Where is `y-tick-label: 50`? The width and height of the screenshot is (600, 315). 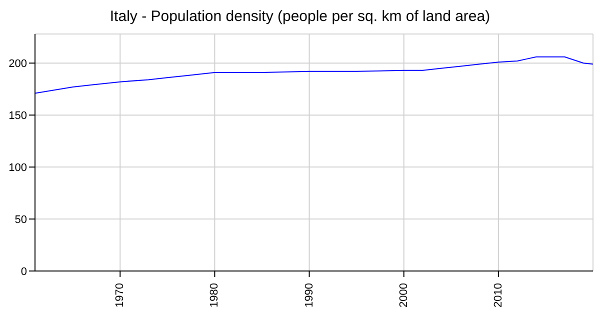 y-tick-label: 50 is located at coordinates (20, 220).